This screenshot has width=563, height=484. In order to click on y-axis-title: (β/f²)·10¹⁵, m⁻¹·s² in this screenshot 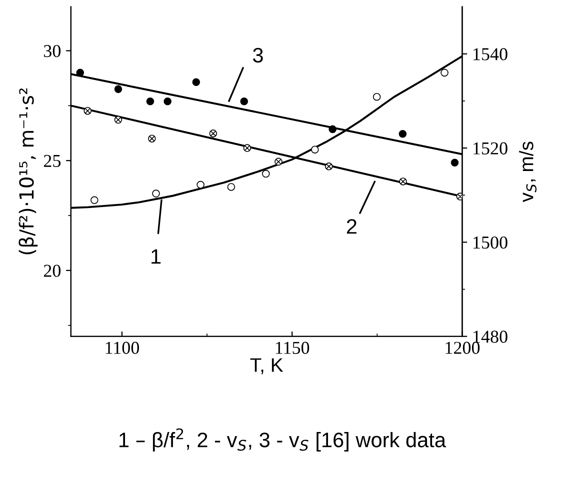, I will do `click(28, 171)`.